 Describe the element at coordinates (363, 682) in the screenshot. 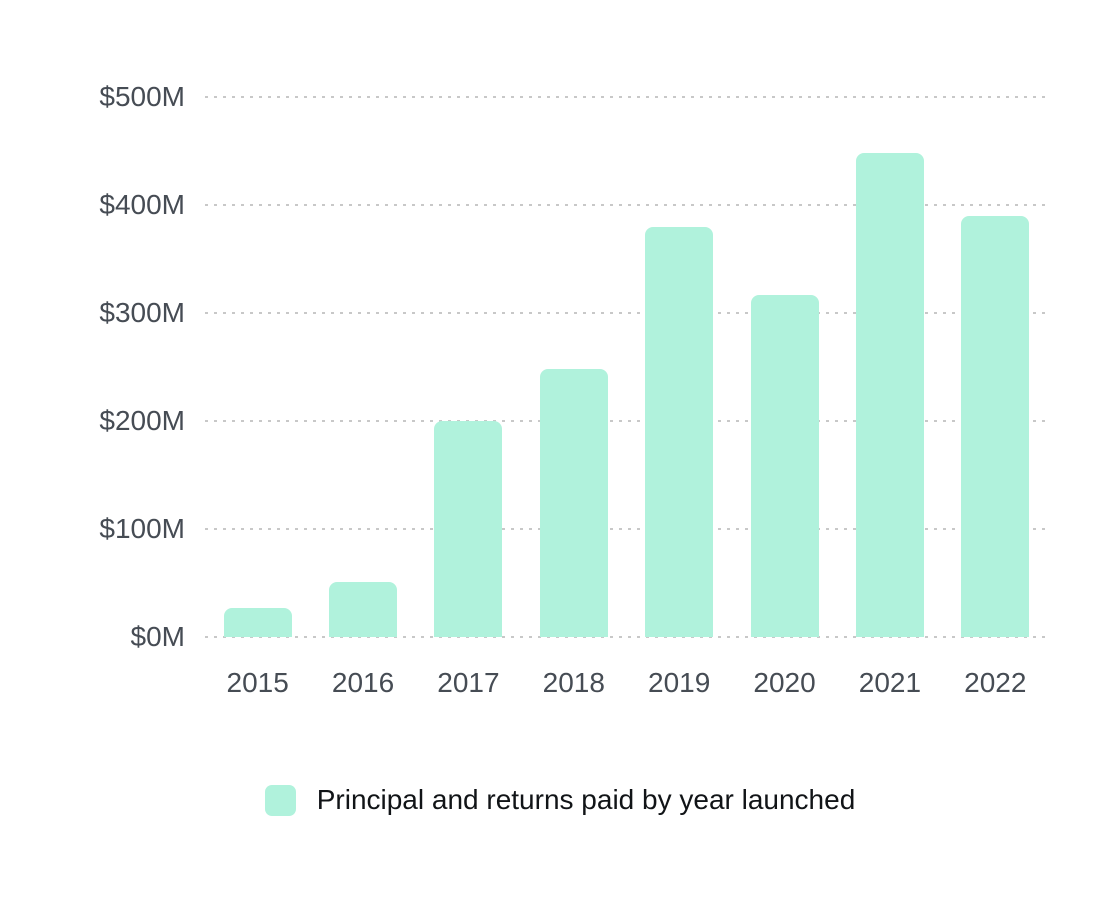

I see `x-tick-label: 2016` at that location.